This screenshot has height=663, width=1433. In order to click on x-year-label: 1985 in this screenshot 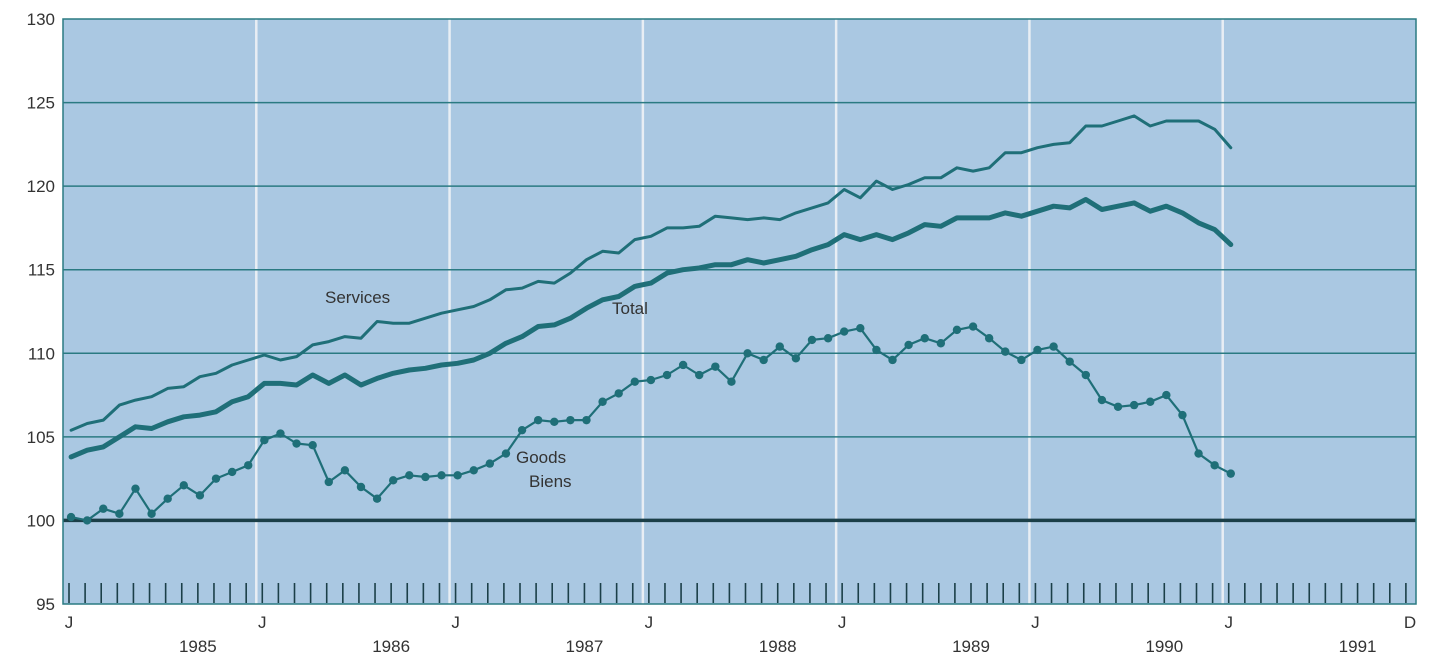, I will do `click(198, 646)`.